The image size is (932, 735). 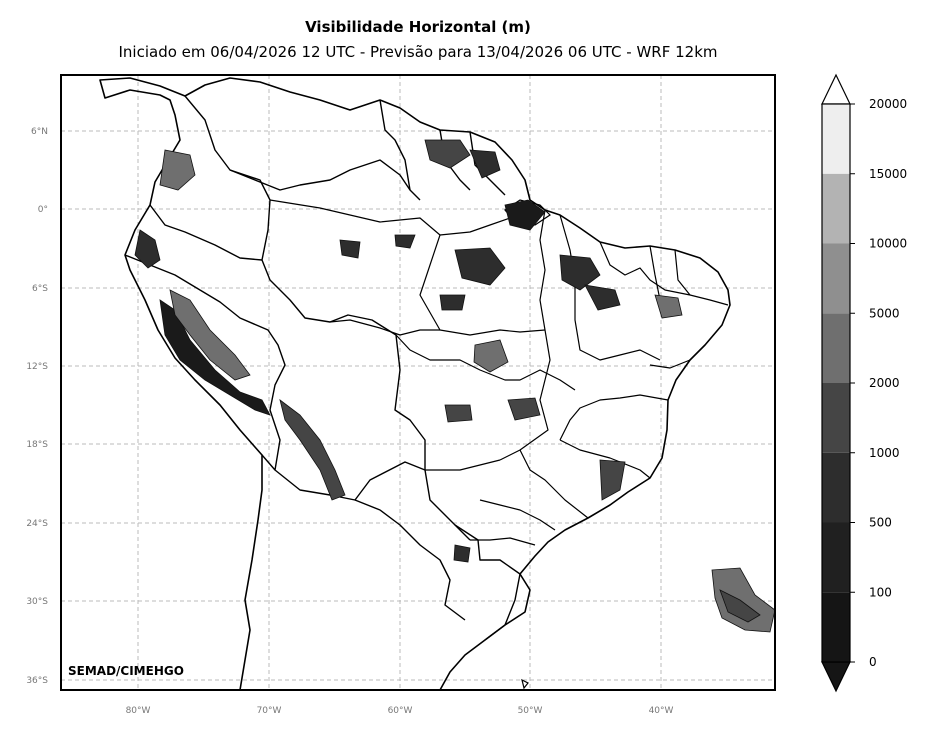 I want to click on colorbar-tick-label: 20000, so click(x=888, y=104).